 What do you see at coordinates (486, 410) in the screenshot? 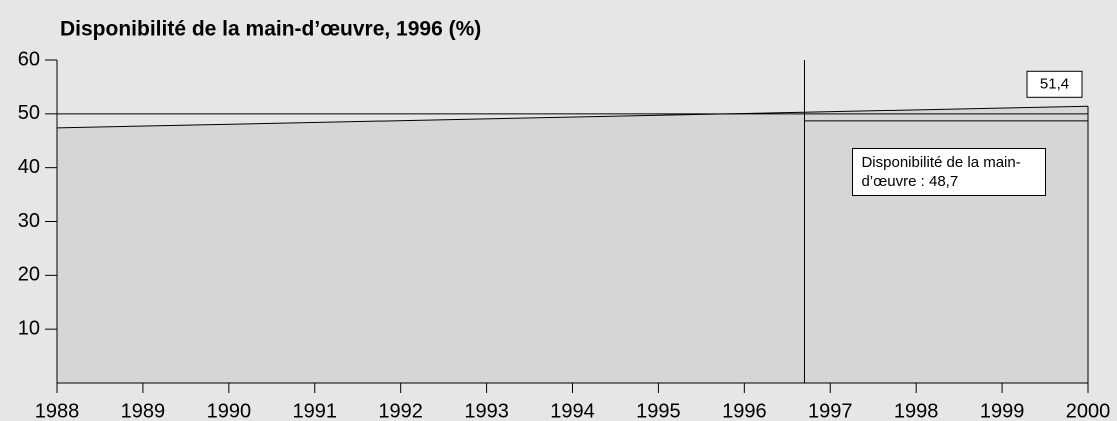
I see `x-tick-label: 1993` at bounding box center [486, 410].